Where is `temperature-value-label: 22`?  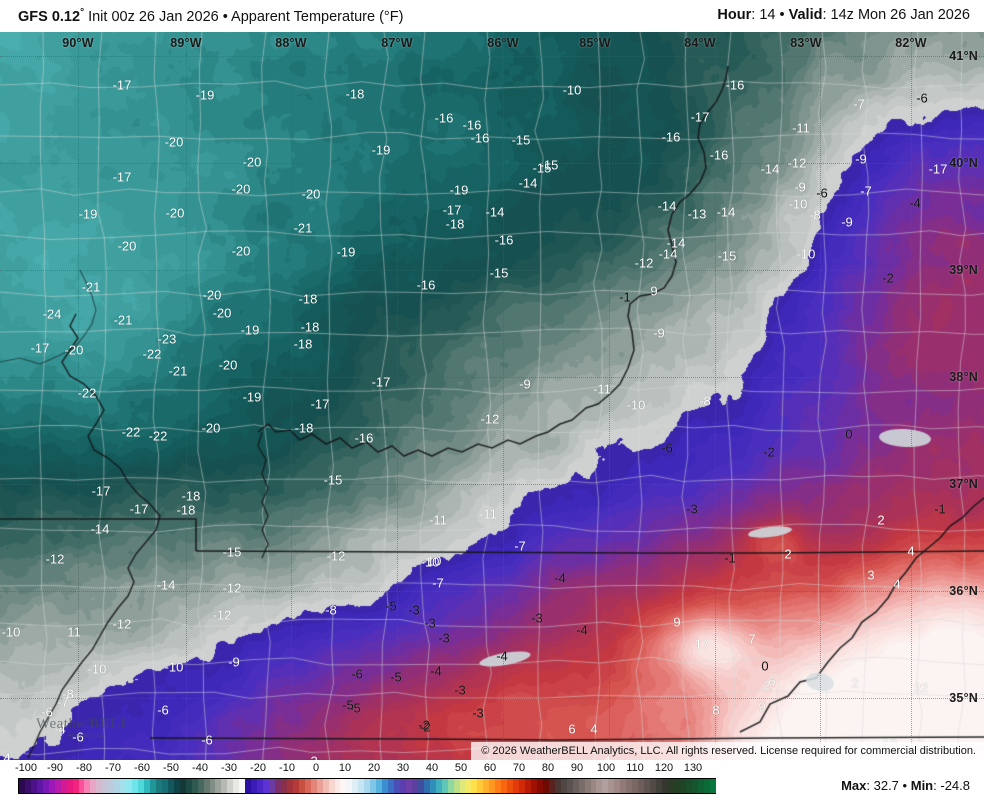 temperature-value-label: 22 is located at coordinates (921, 688).